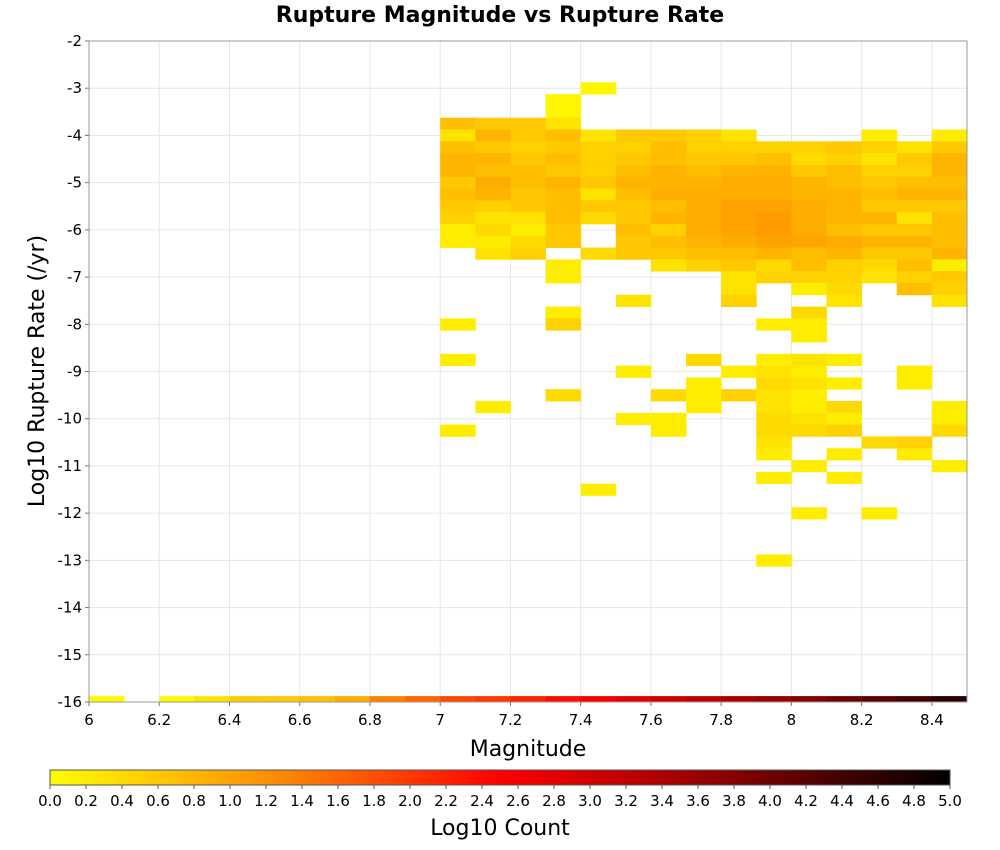  Describe the element at coordinates (862, 720) in the screenshot. I see `x-tick-label: 8.2` at that location.